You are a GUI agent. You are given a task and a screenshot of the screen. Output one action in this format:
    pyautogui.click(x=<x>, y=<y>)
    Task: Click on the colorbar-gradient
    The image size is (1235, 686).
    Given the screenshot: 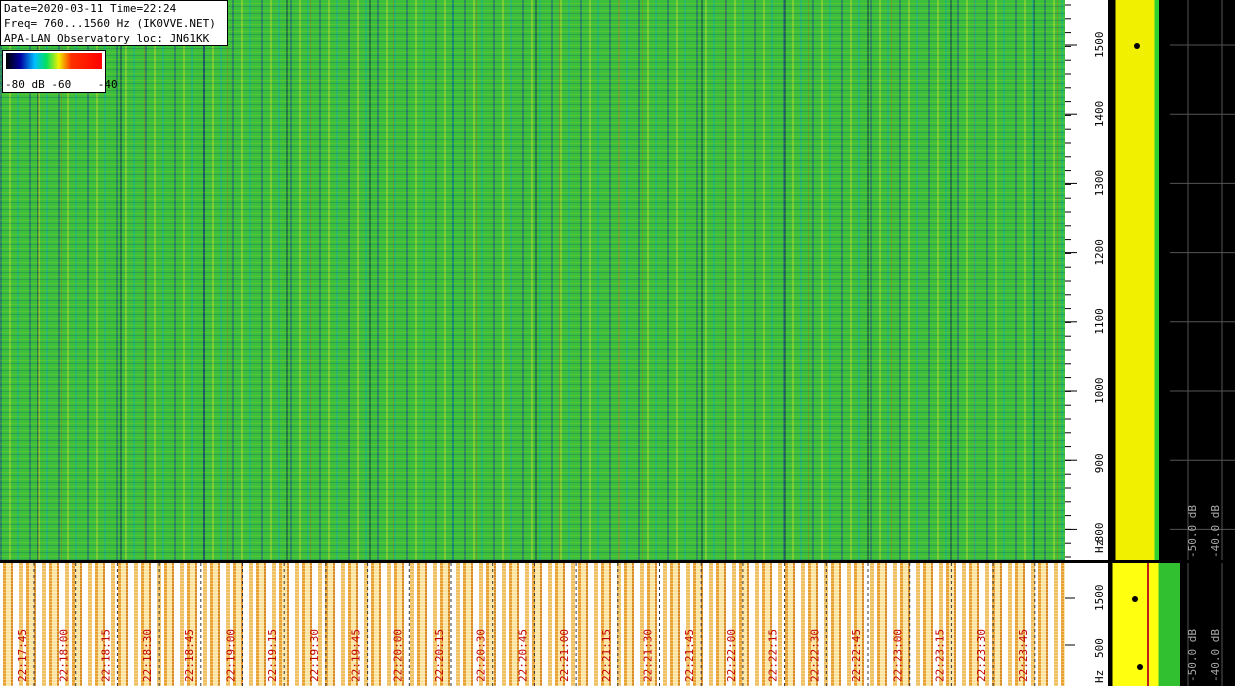 What is the action you would take?
    pyautogui.click(x=54, y=61)
    